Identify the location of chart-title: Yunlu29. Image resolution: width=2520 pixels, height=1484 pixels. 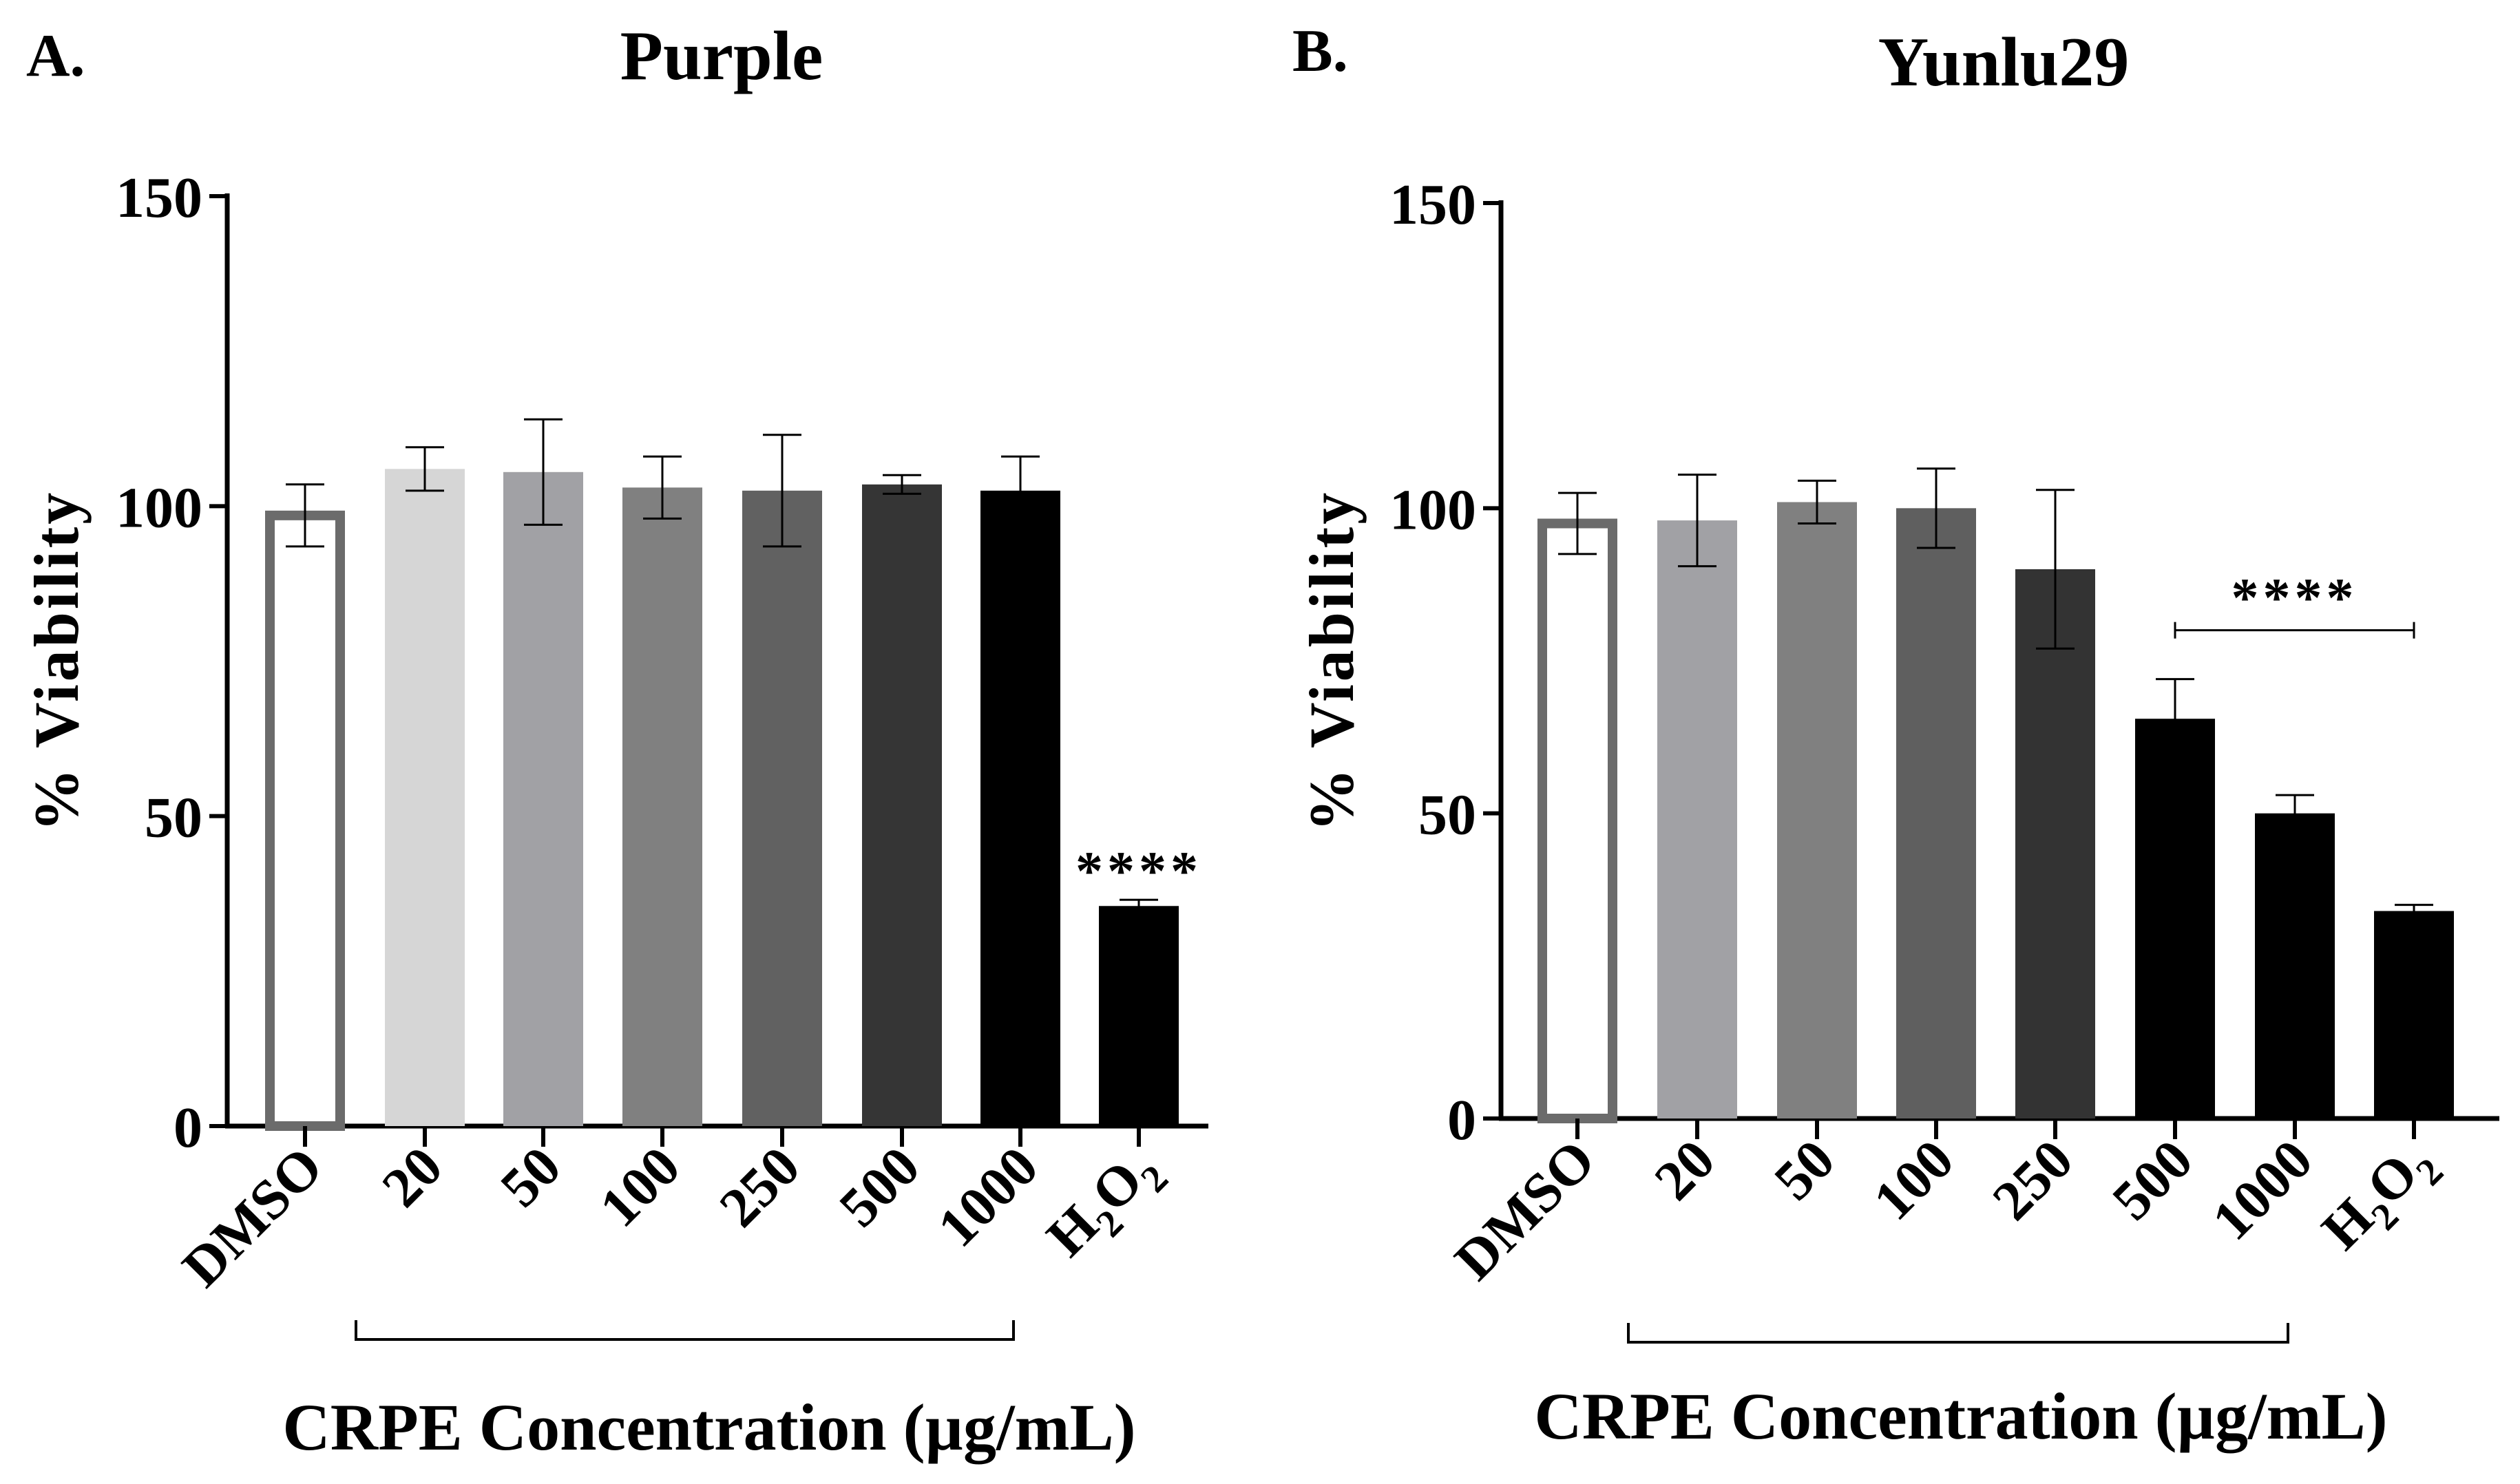
(2004, 62).